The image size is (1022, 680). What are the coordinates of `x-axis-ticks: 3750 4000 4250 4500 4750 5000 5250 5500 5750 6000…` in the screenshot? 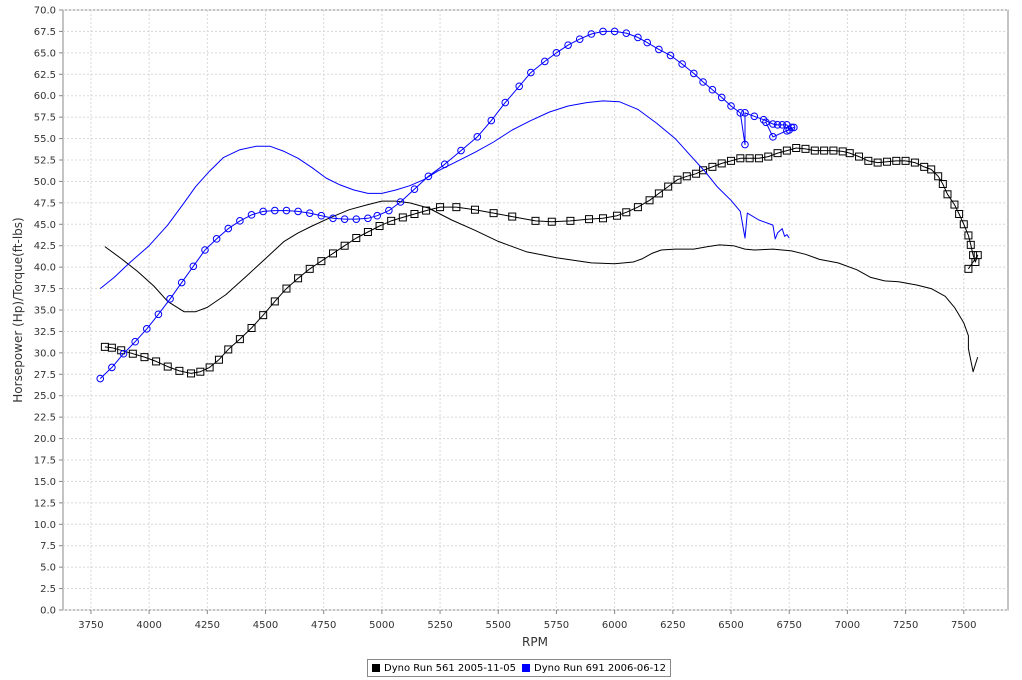 It's located at (527, 620).